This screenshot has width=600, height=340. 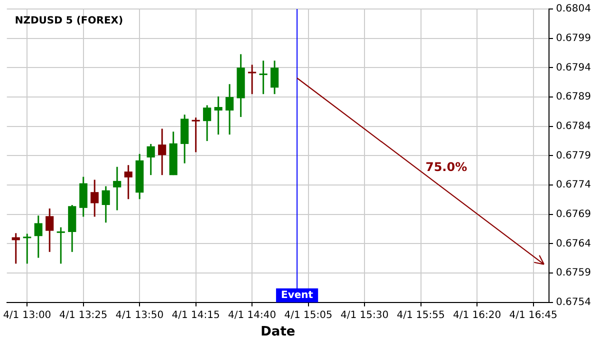 I want to click on x-tick-label: 4/1 13:50, so click(x=140, y=315).